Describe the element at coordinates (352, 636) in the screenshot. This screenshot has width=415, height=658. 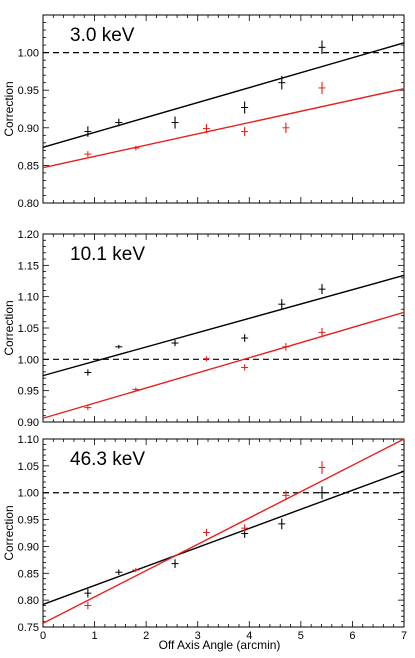
I see `x-tick-label: 6` at that location.